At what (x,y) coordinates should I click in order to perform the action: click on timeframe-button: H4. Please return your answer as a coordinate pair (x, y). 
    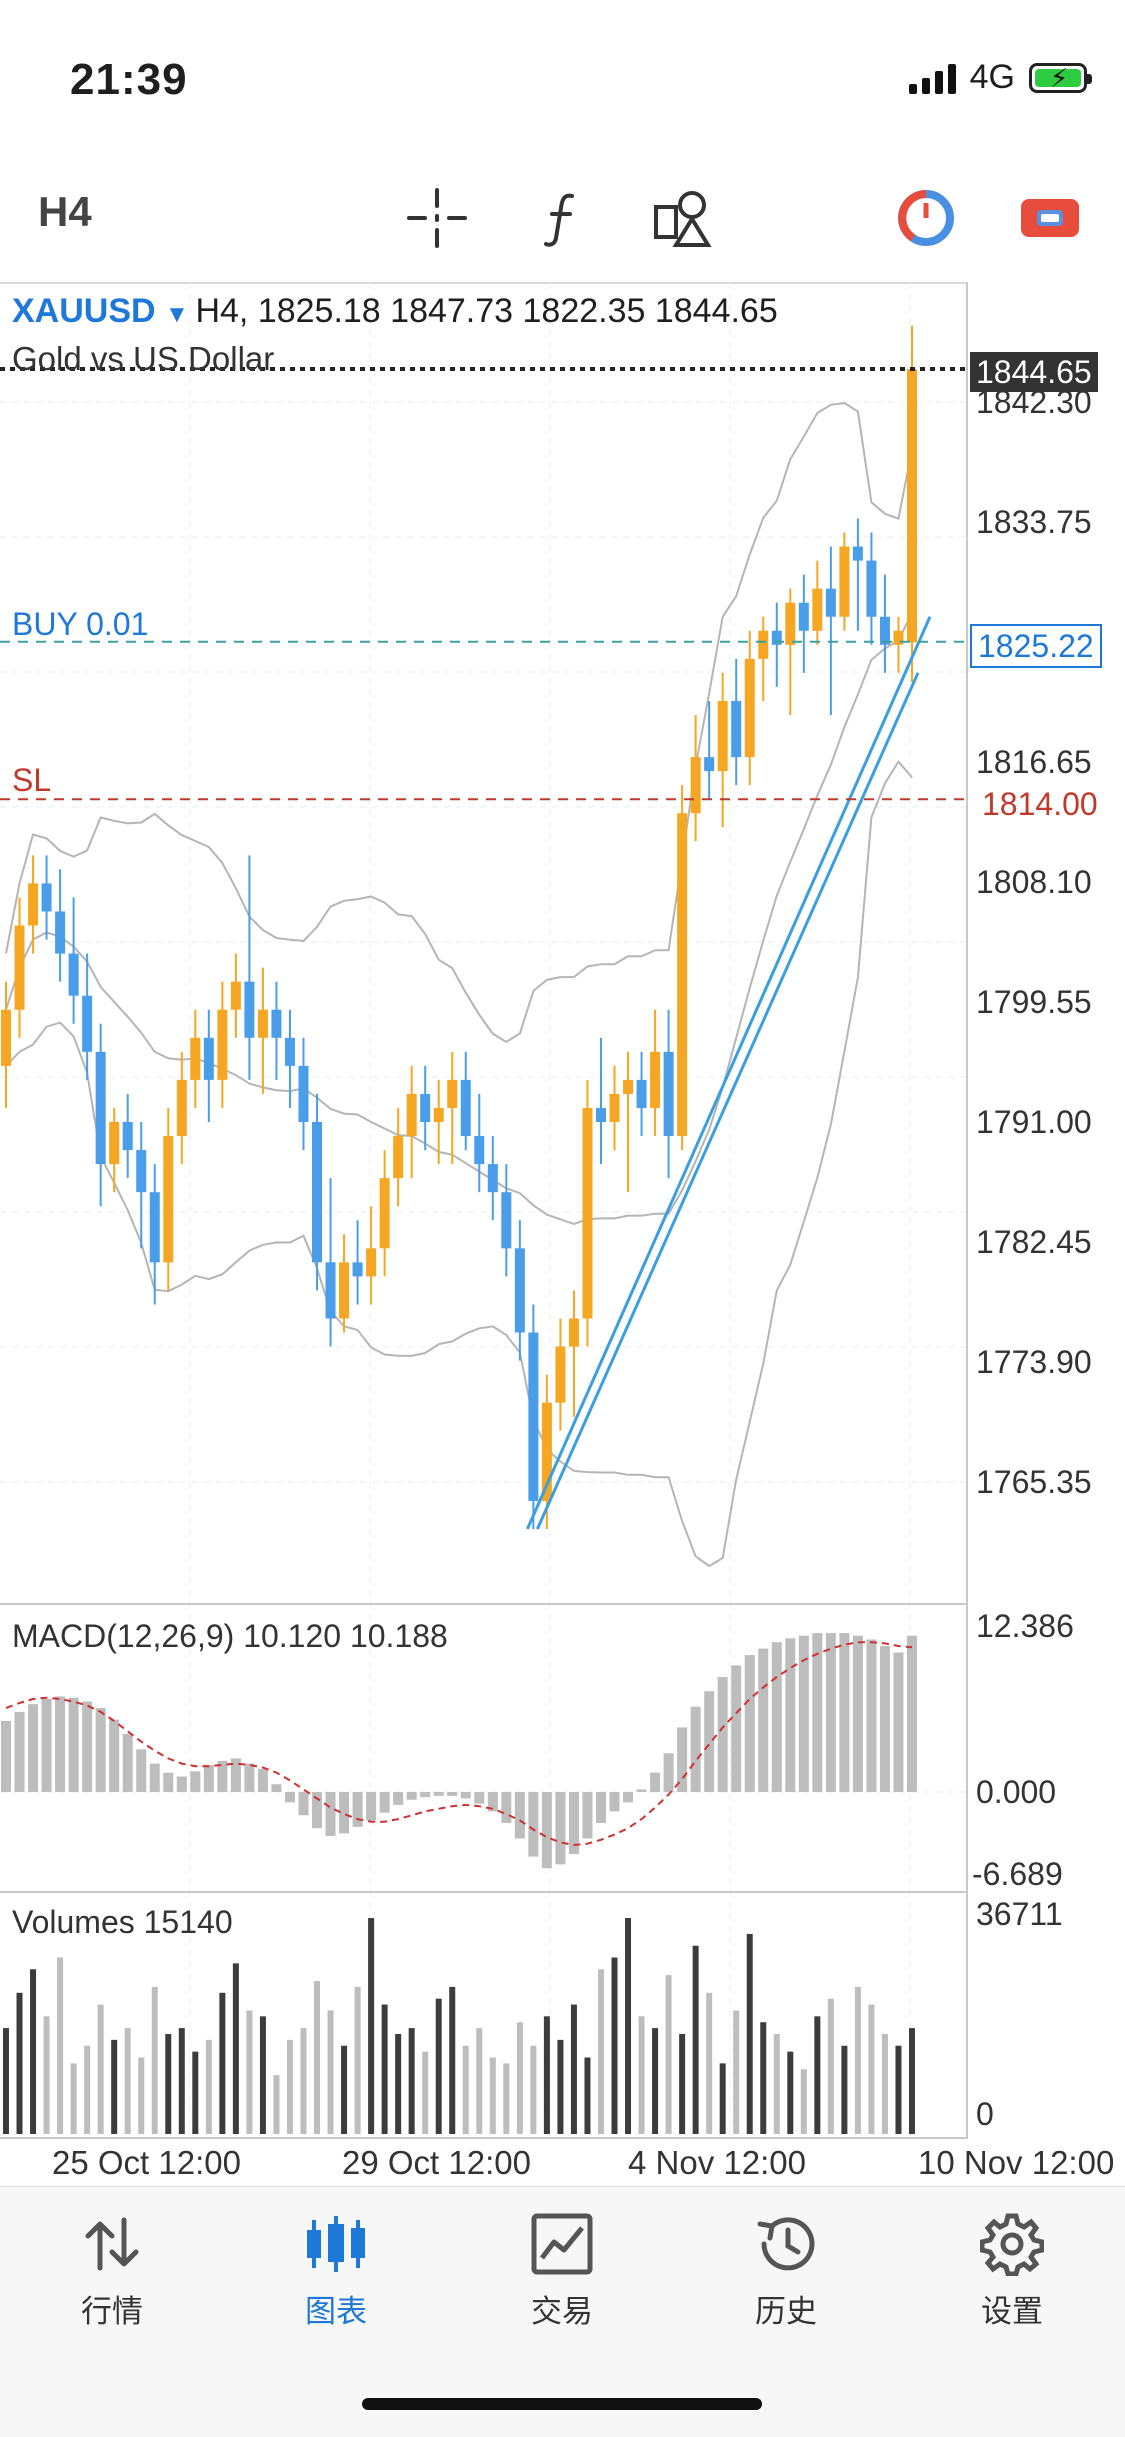
    Looking at the image, I should click on (65, 211).